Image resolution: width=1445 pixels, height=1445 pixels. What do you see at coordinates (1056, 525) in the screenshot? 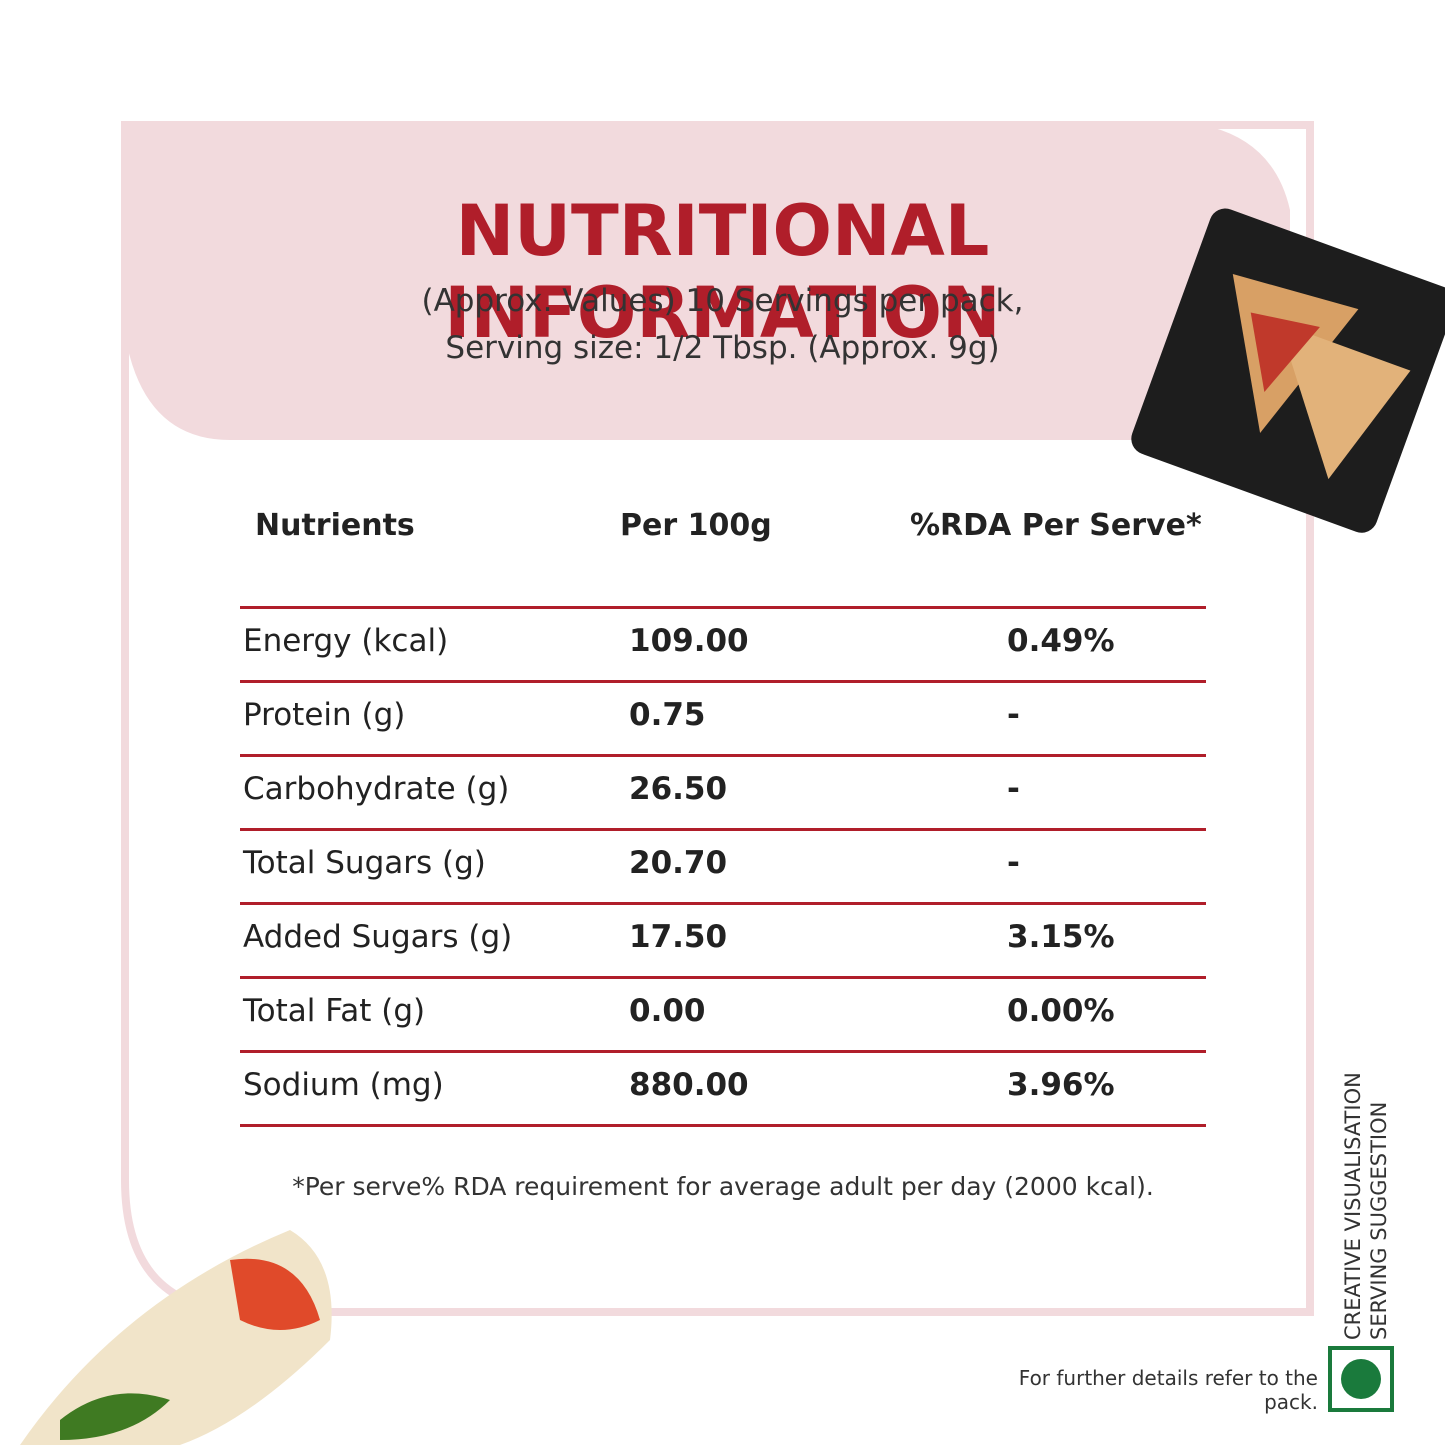
I see `column-header: %RDA Per Serve*` at bounding box center [1056, 525].